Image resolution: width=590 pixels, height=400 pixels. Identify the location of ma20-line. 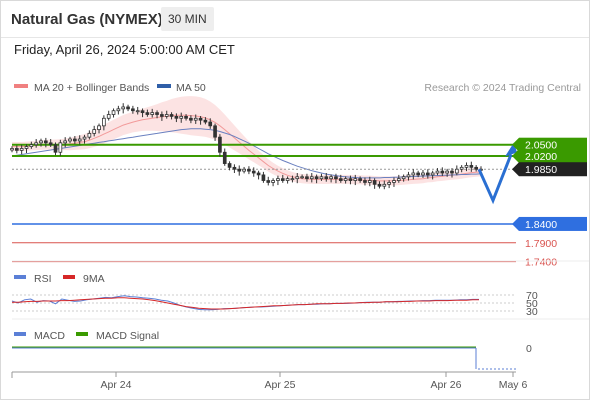
(247, 148).